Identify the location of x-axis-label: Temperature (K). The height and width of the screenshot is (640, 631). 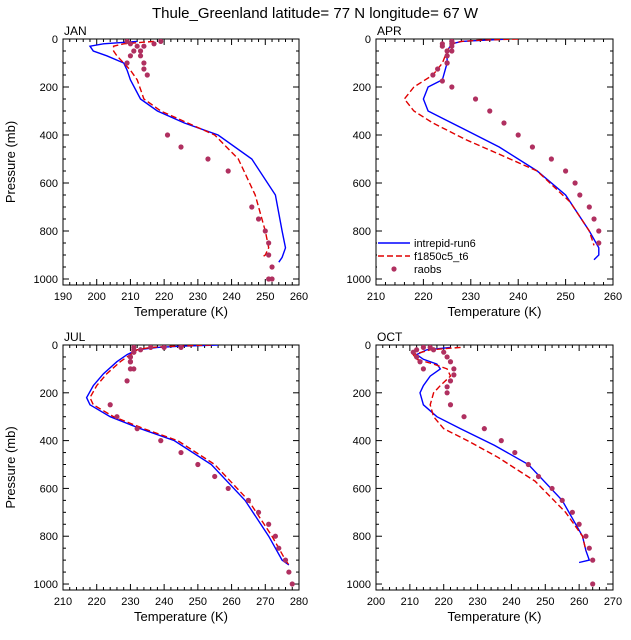
(181, 311).